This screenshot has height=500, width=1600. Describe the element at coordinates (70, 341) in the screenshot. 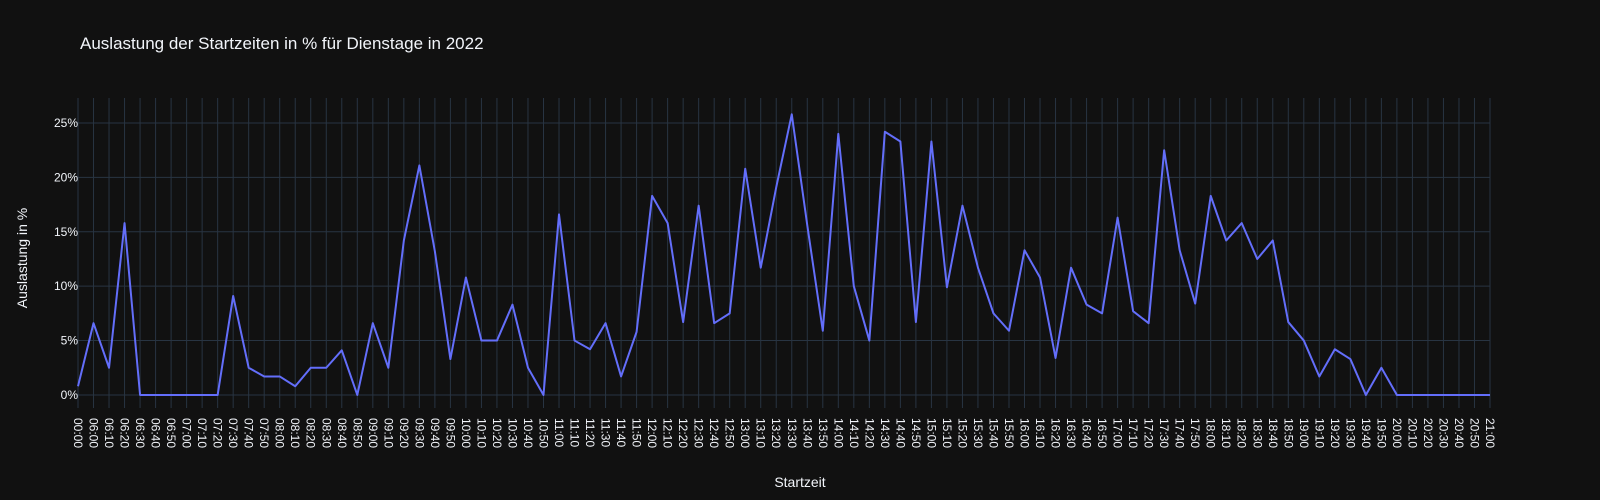

I see `y-tick-label: 5%` at that location.